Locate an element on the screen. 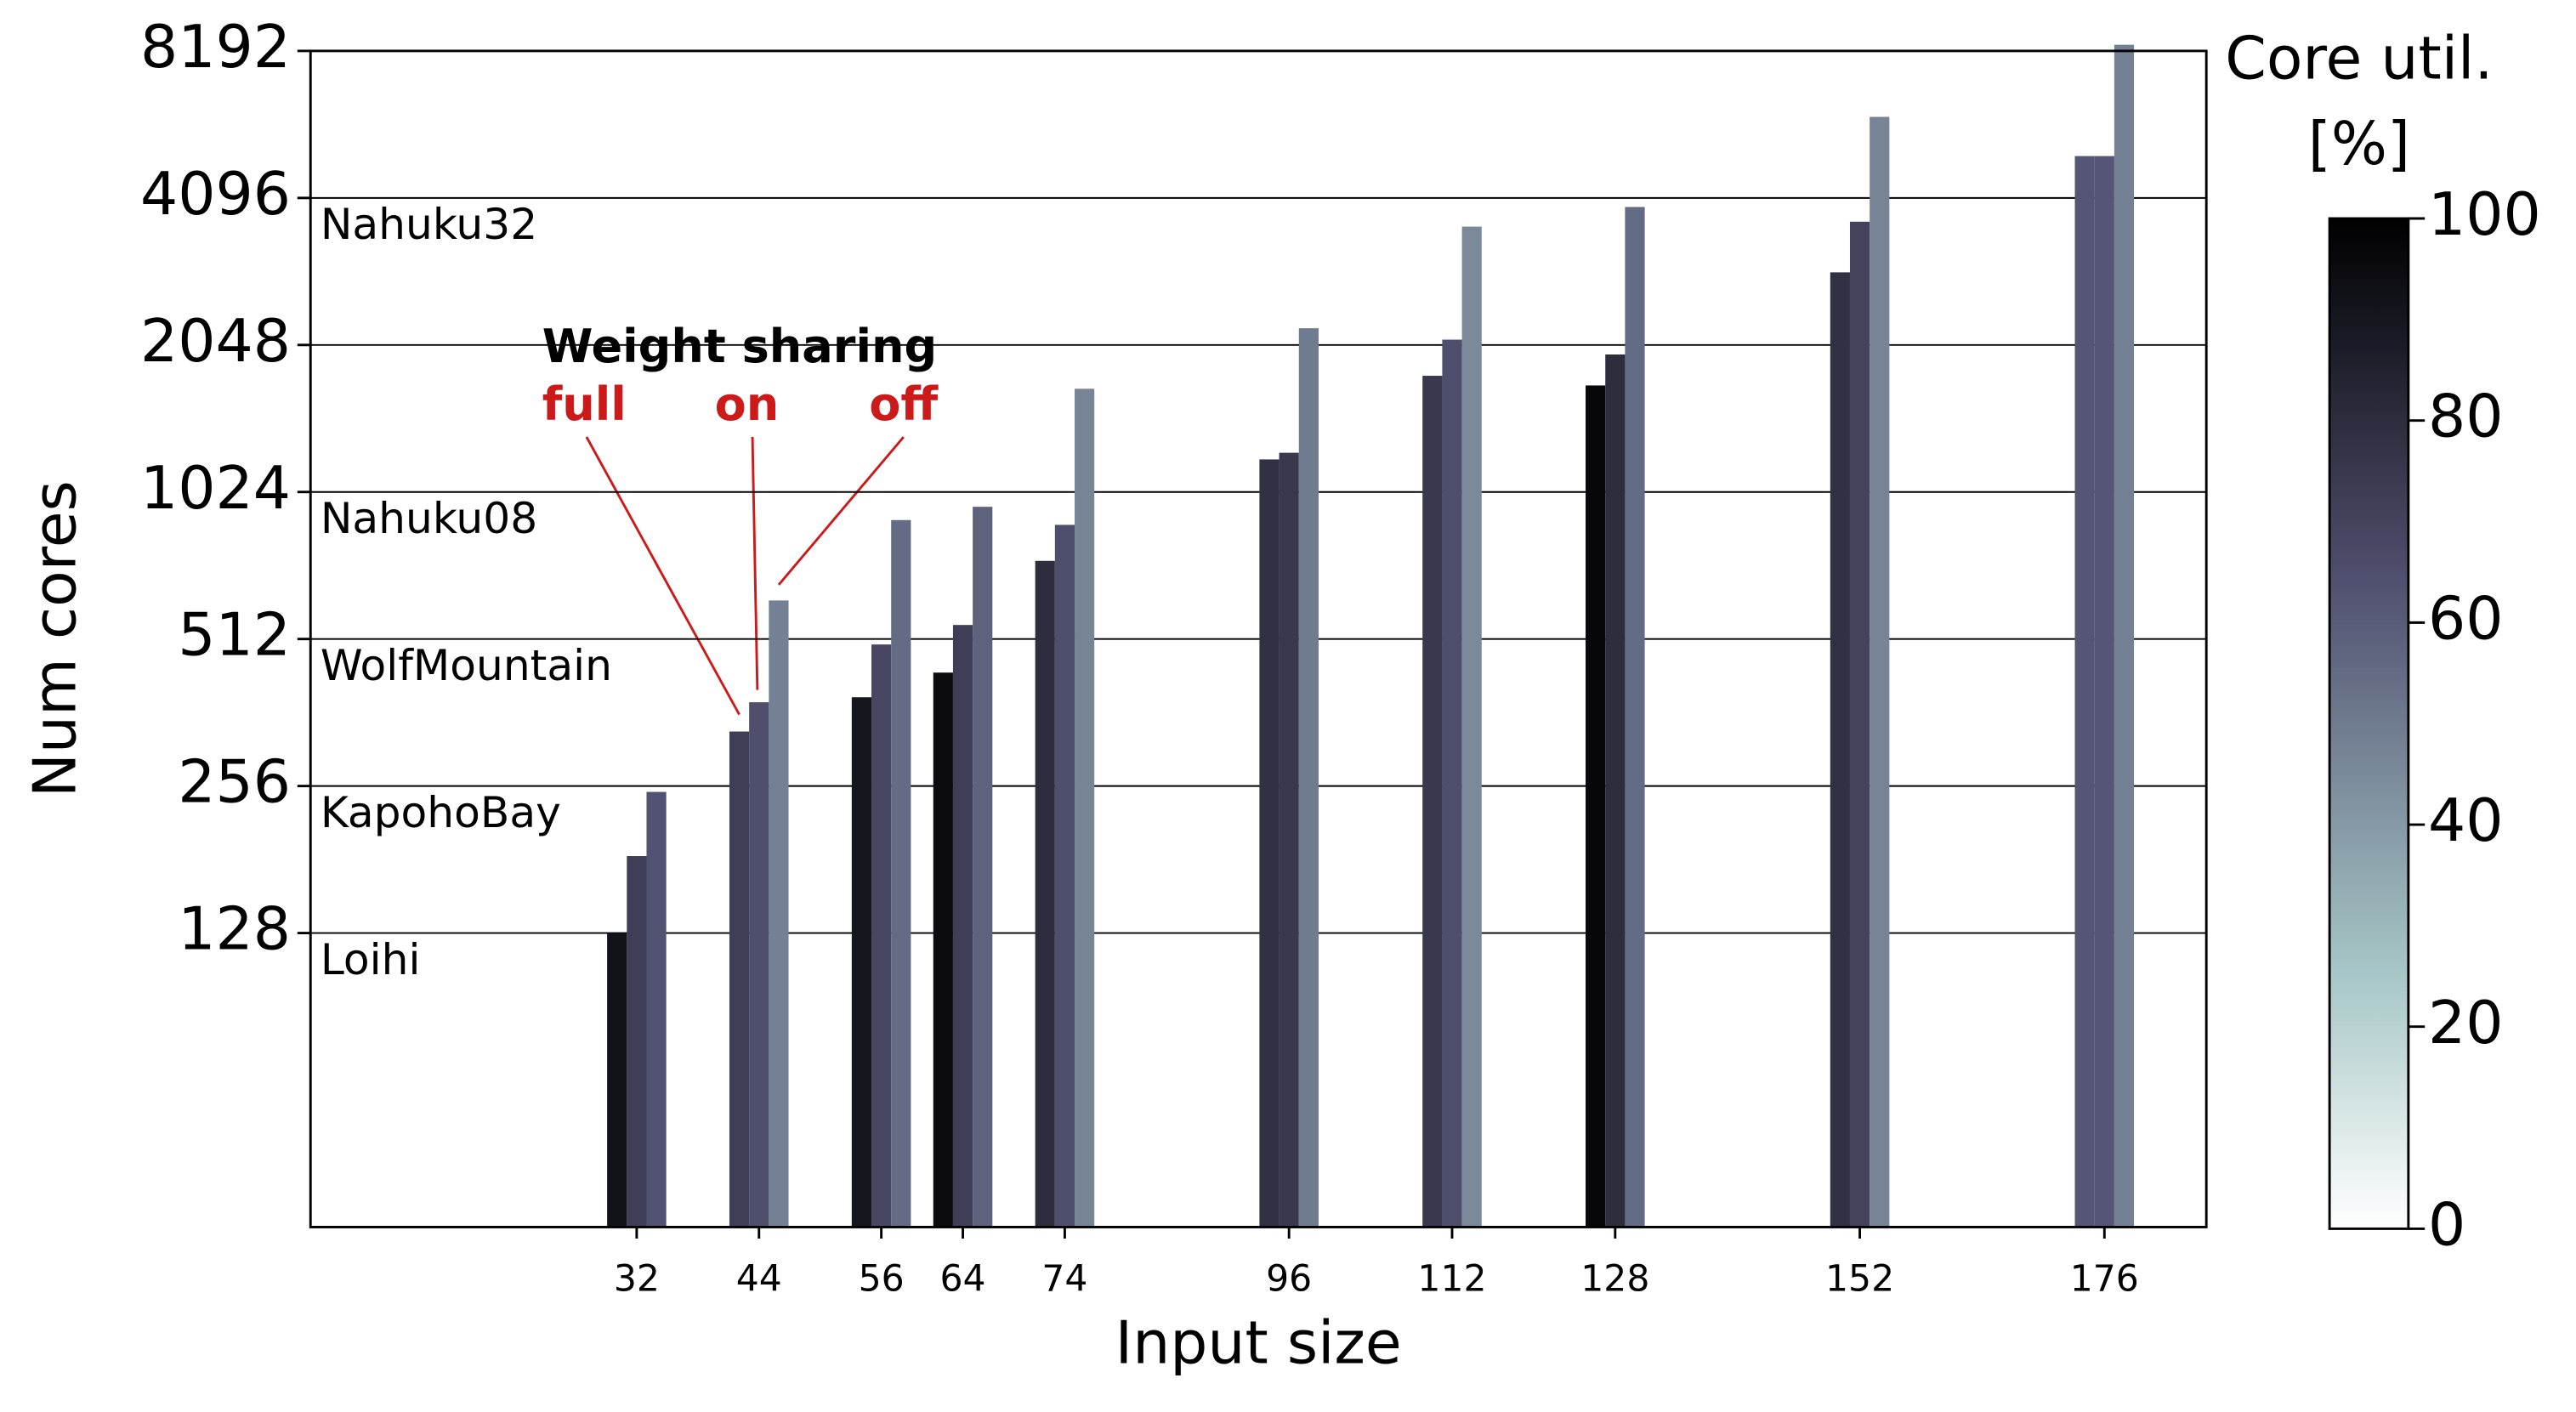 Image resolution: width=2576 pixels, height=1412 pixels. colorbar is located at coordinates (2369, 723).